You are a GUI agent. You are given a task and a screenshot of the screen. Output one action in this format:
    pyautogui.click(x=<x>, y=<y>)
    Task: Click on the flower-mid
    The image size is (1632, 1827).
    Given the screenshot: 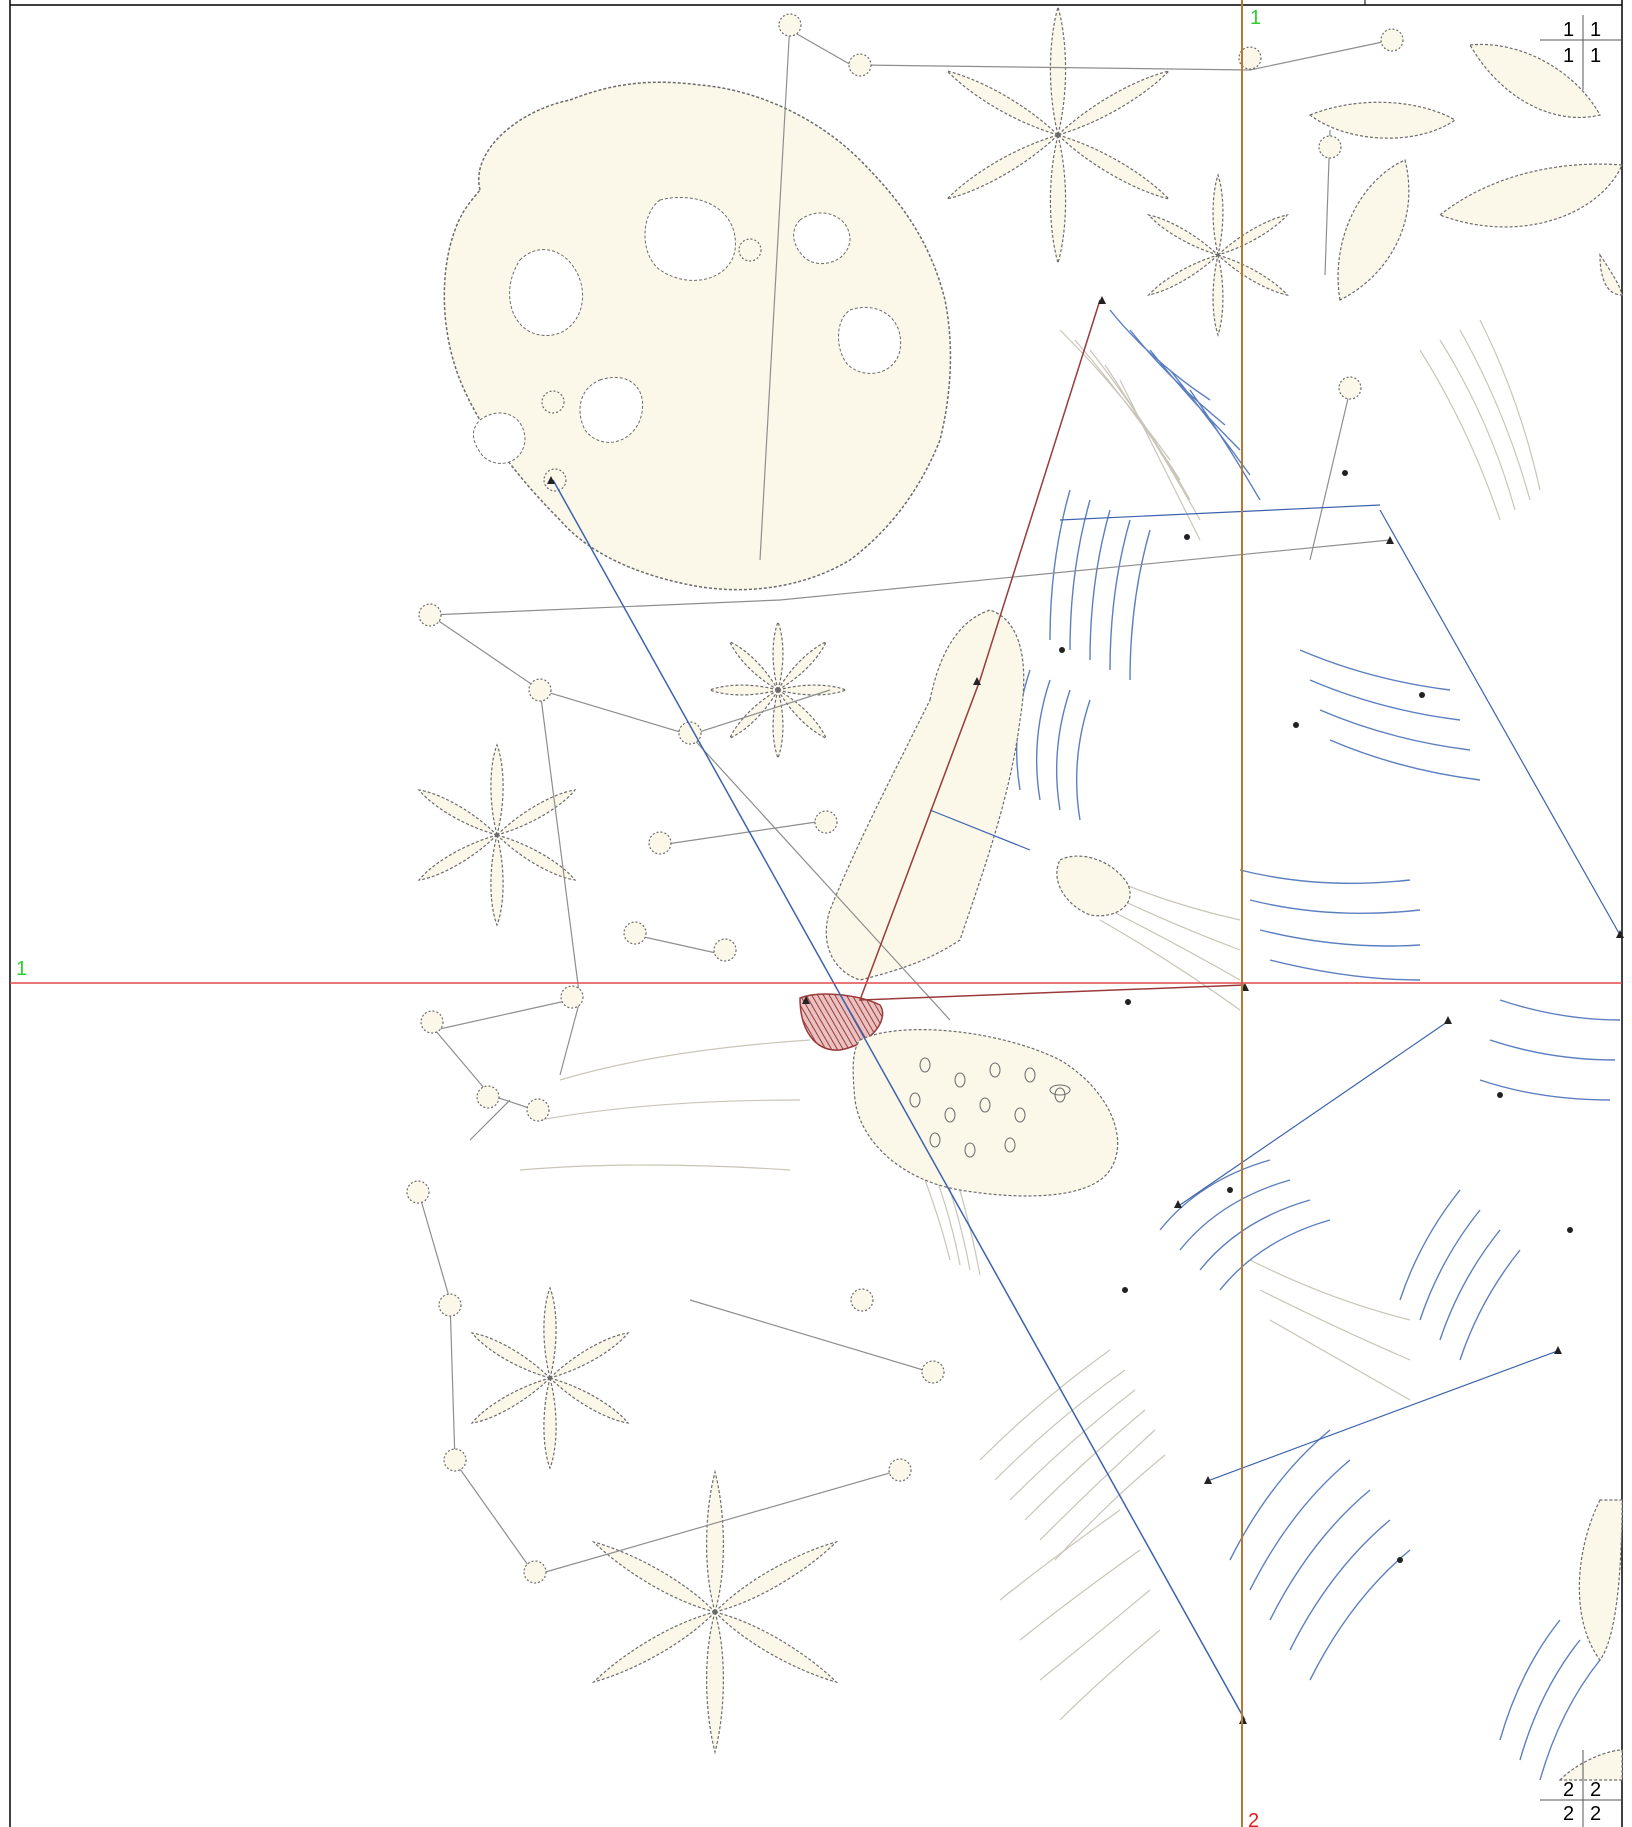 What is the action you would take?
    pyautogui.click(x=778, y=690)
    